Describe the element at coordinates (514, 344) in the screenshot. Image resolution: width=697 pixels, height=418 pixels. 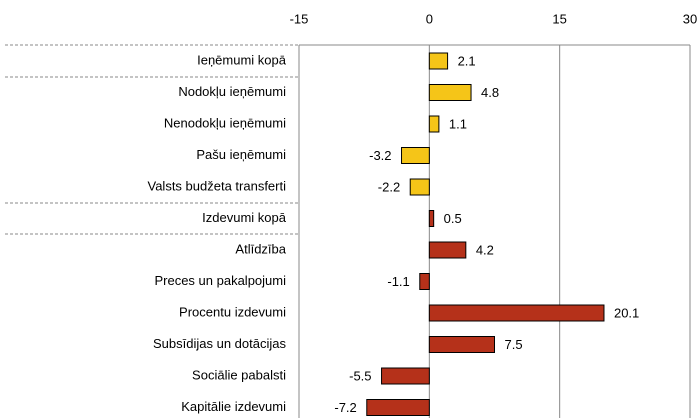
I see `value-label: 7.5` at that location.